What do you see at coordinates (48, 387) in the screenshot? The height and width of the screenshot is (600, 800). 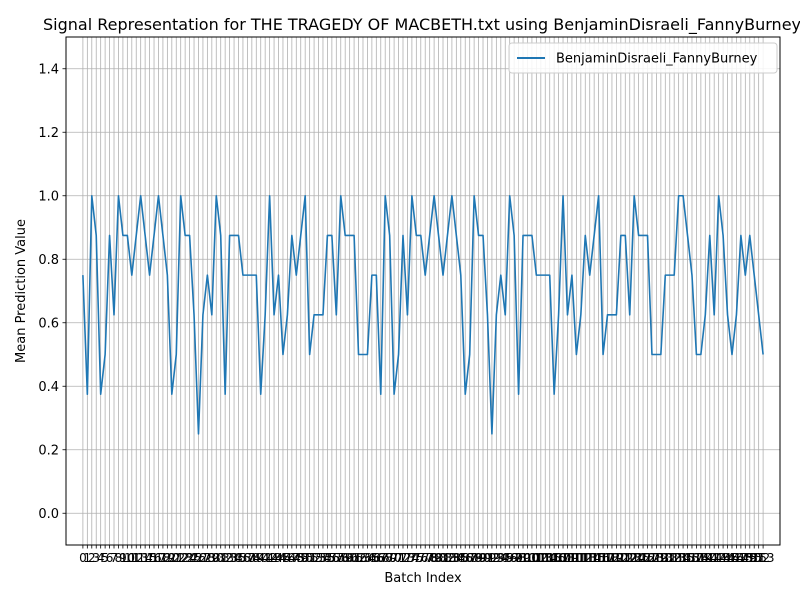 I see `y-tick-label: 0.4` at bounding box center [48, 387].